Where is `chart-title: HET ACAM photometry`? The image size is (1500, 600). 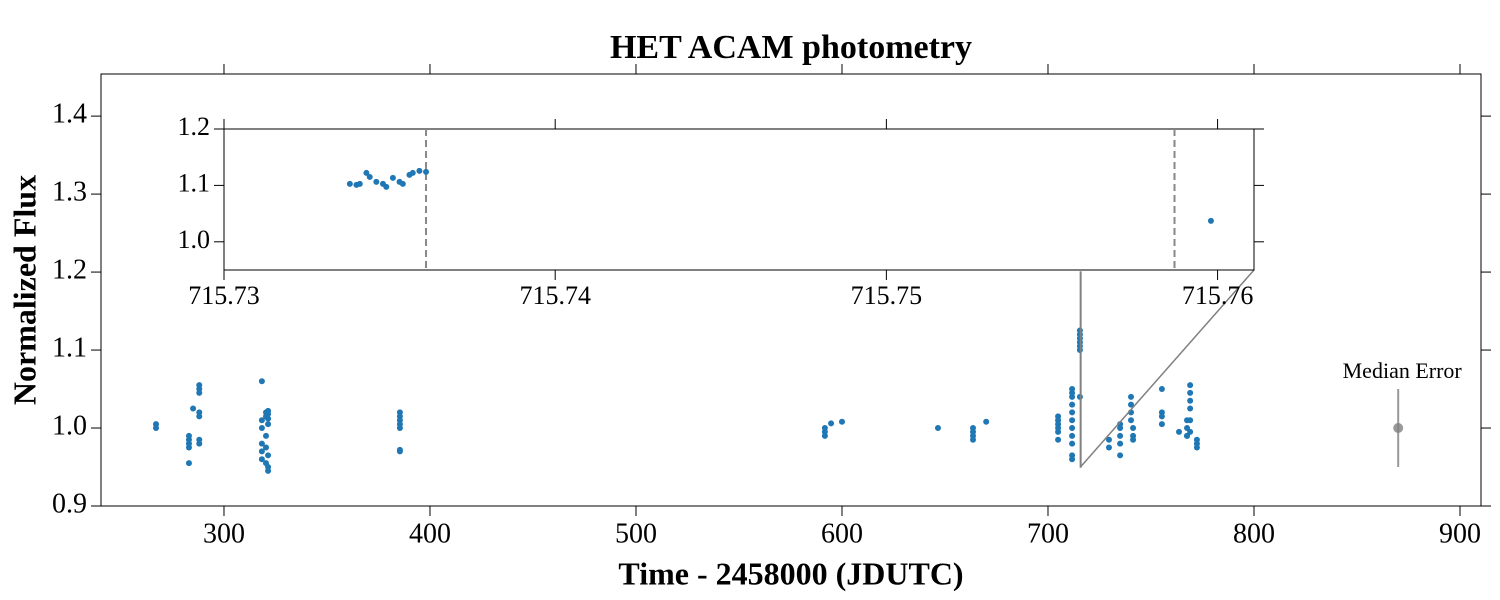
chart-title: HET ACAM photometry is located at coordinates (791, 47).